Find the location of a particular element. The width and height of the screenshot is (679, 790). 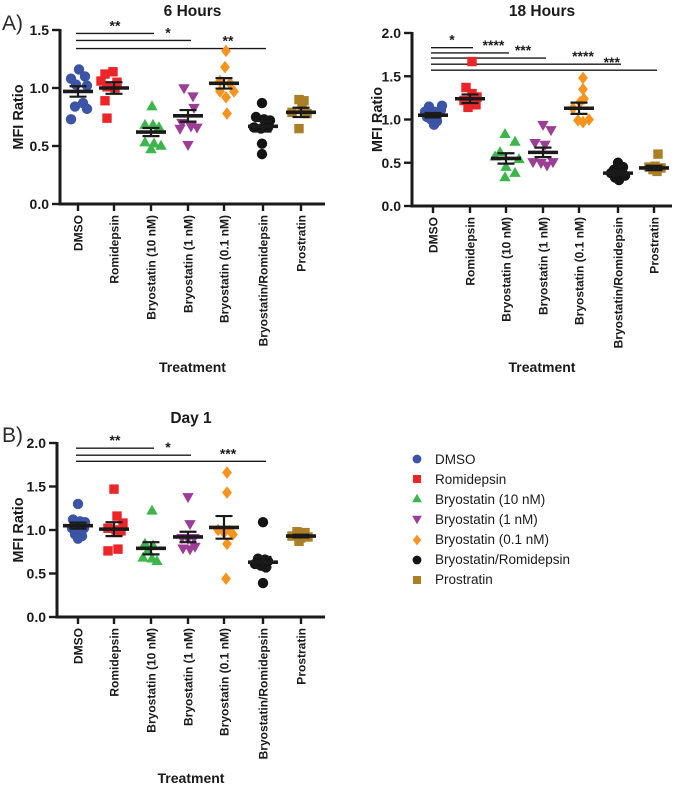

circle-icon is located at coordinates (417, 459).